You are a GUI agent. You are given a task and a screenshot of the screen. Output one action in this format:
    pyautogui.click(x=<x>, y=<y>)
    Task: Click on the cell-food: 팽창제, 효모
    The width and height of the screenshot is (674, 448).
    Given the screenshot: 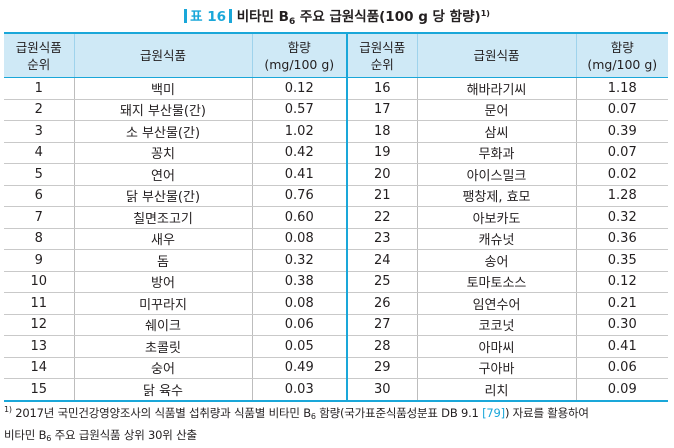 What is the action you would take?
    pyautogui.click(x=496, y=196)
    